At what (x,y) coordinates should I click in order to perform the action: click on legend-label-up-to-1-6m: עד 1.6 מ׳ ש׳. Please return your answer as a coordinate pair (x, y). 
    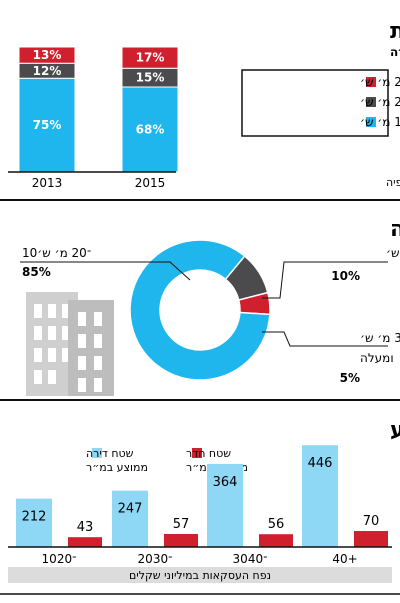
    Looking at the image, I should click on (380, 122).